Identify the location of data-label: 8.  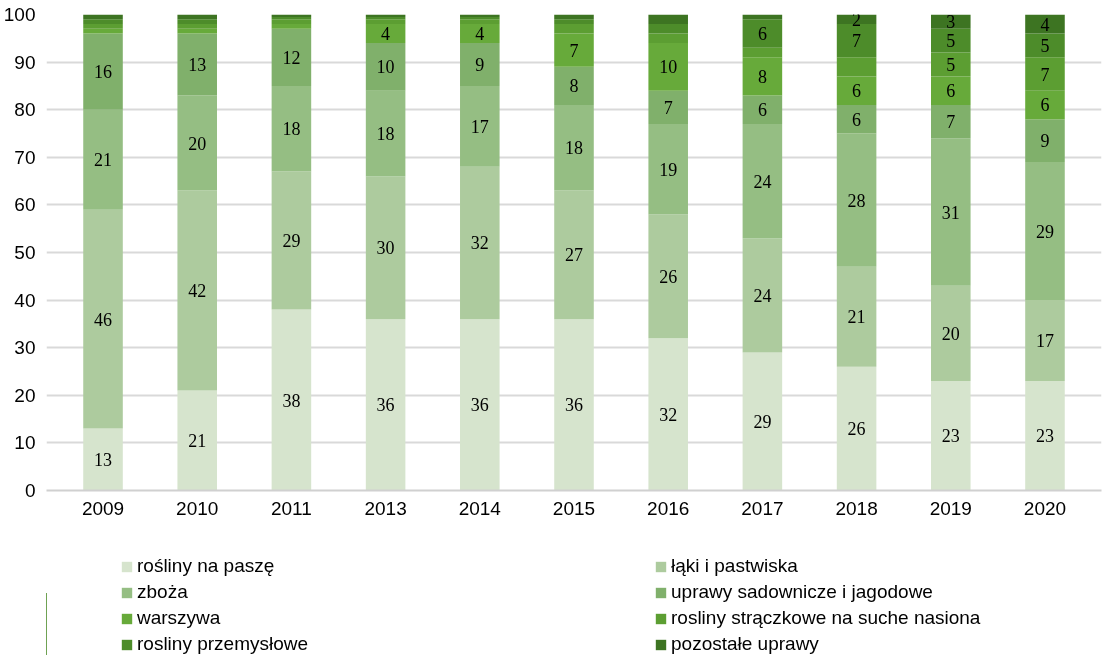
(762, 76).